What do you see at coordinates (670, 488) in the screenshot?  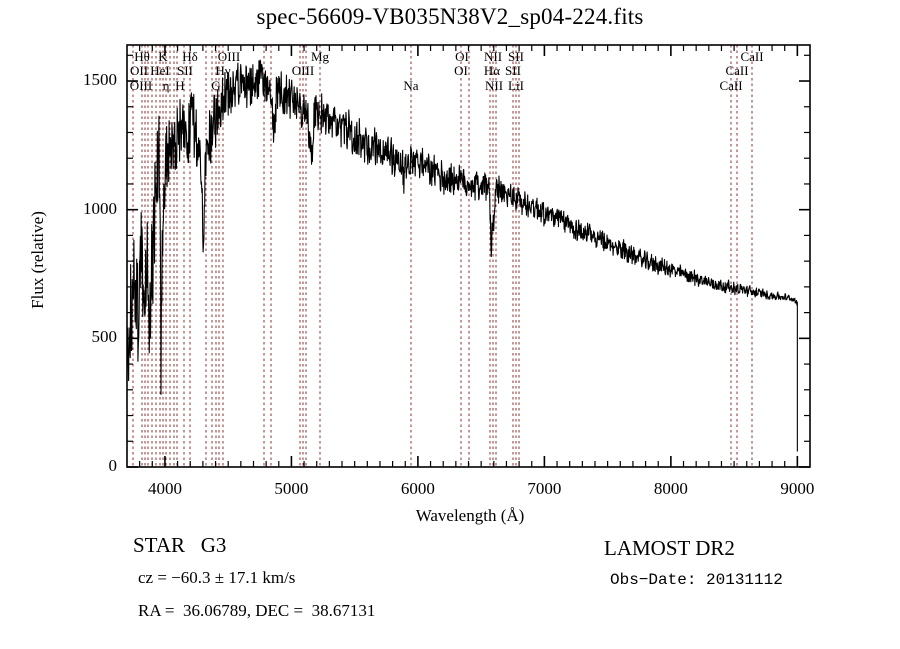 I see `x-tick-8000: 8000` at bounding box center [670, 488].